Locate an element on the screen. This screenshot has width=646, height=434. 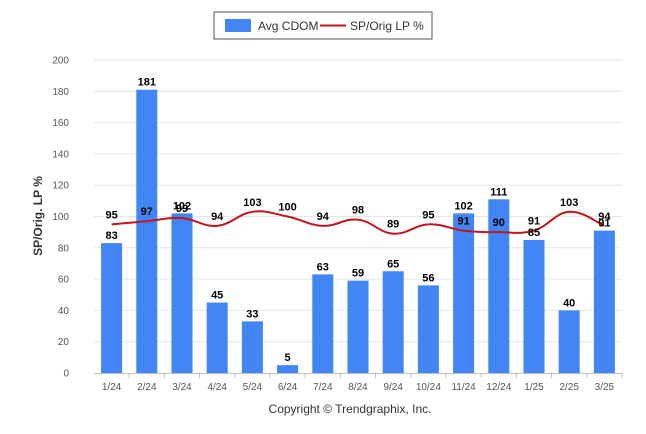
bar-value-label: 45 is located at coordinates (217, 296).